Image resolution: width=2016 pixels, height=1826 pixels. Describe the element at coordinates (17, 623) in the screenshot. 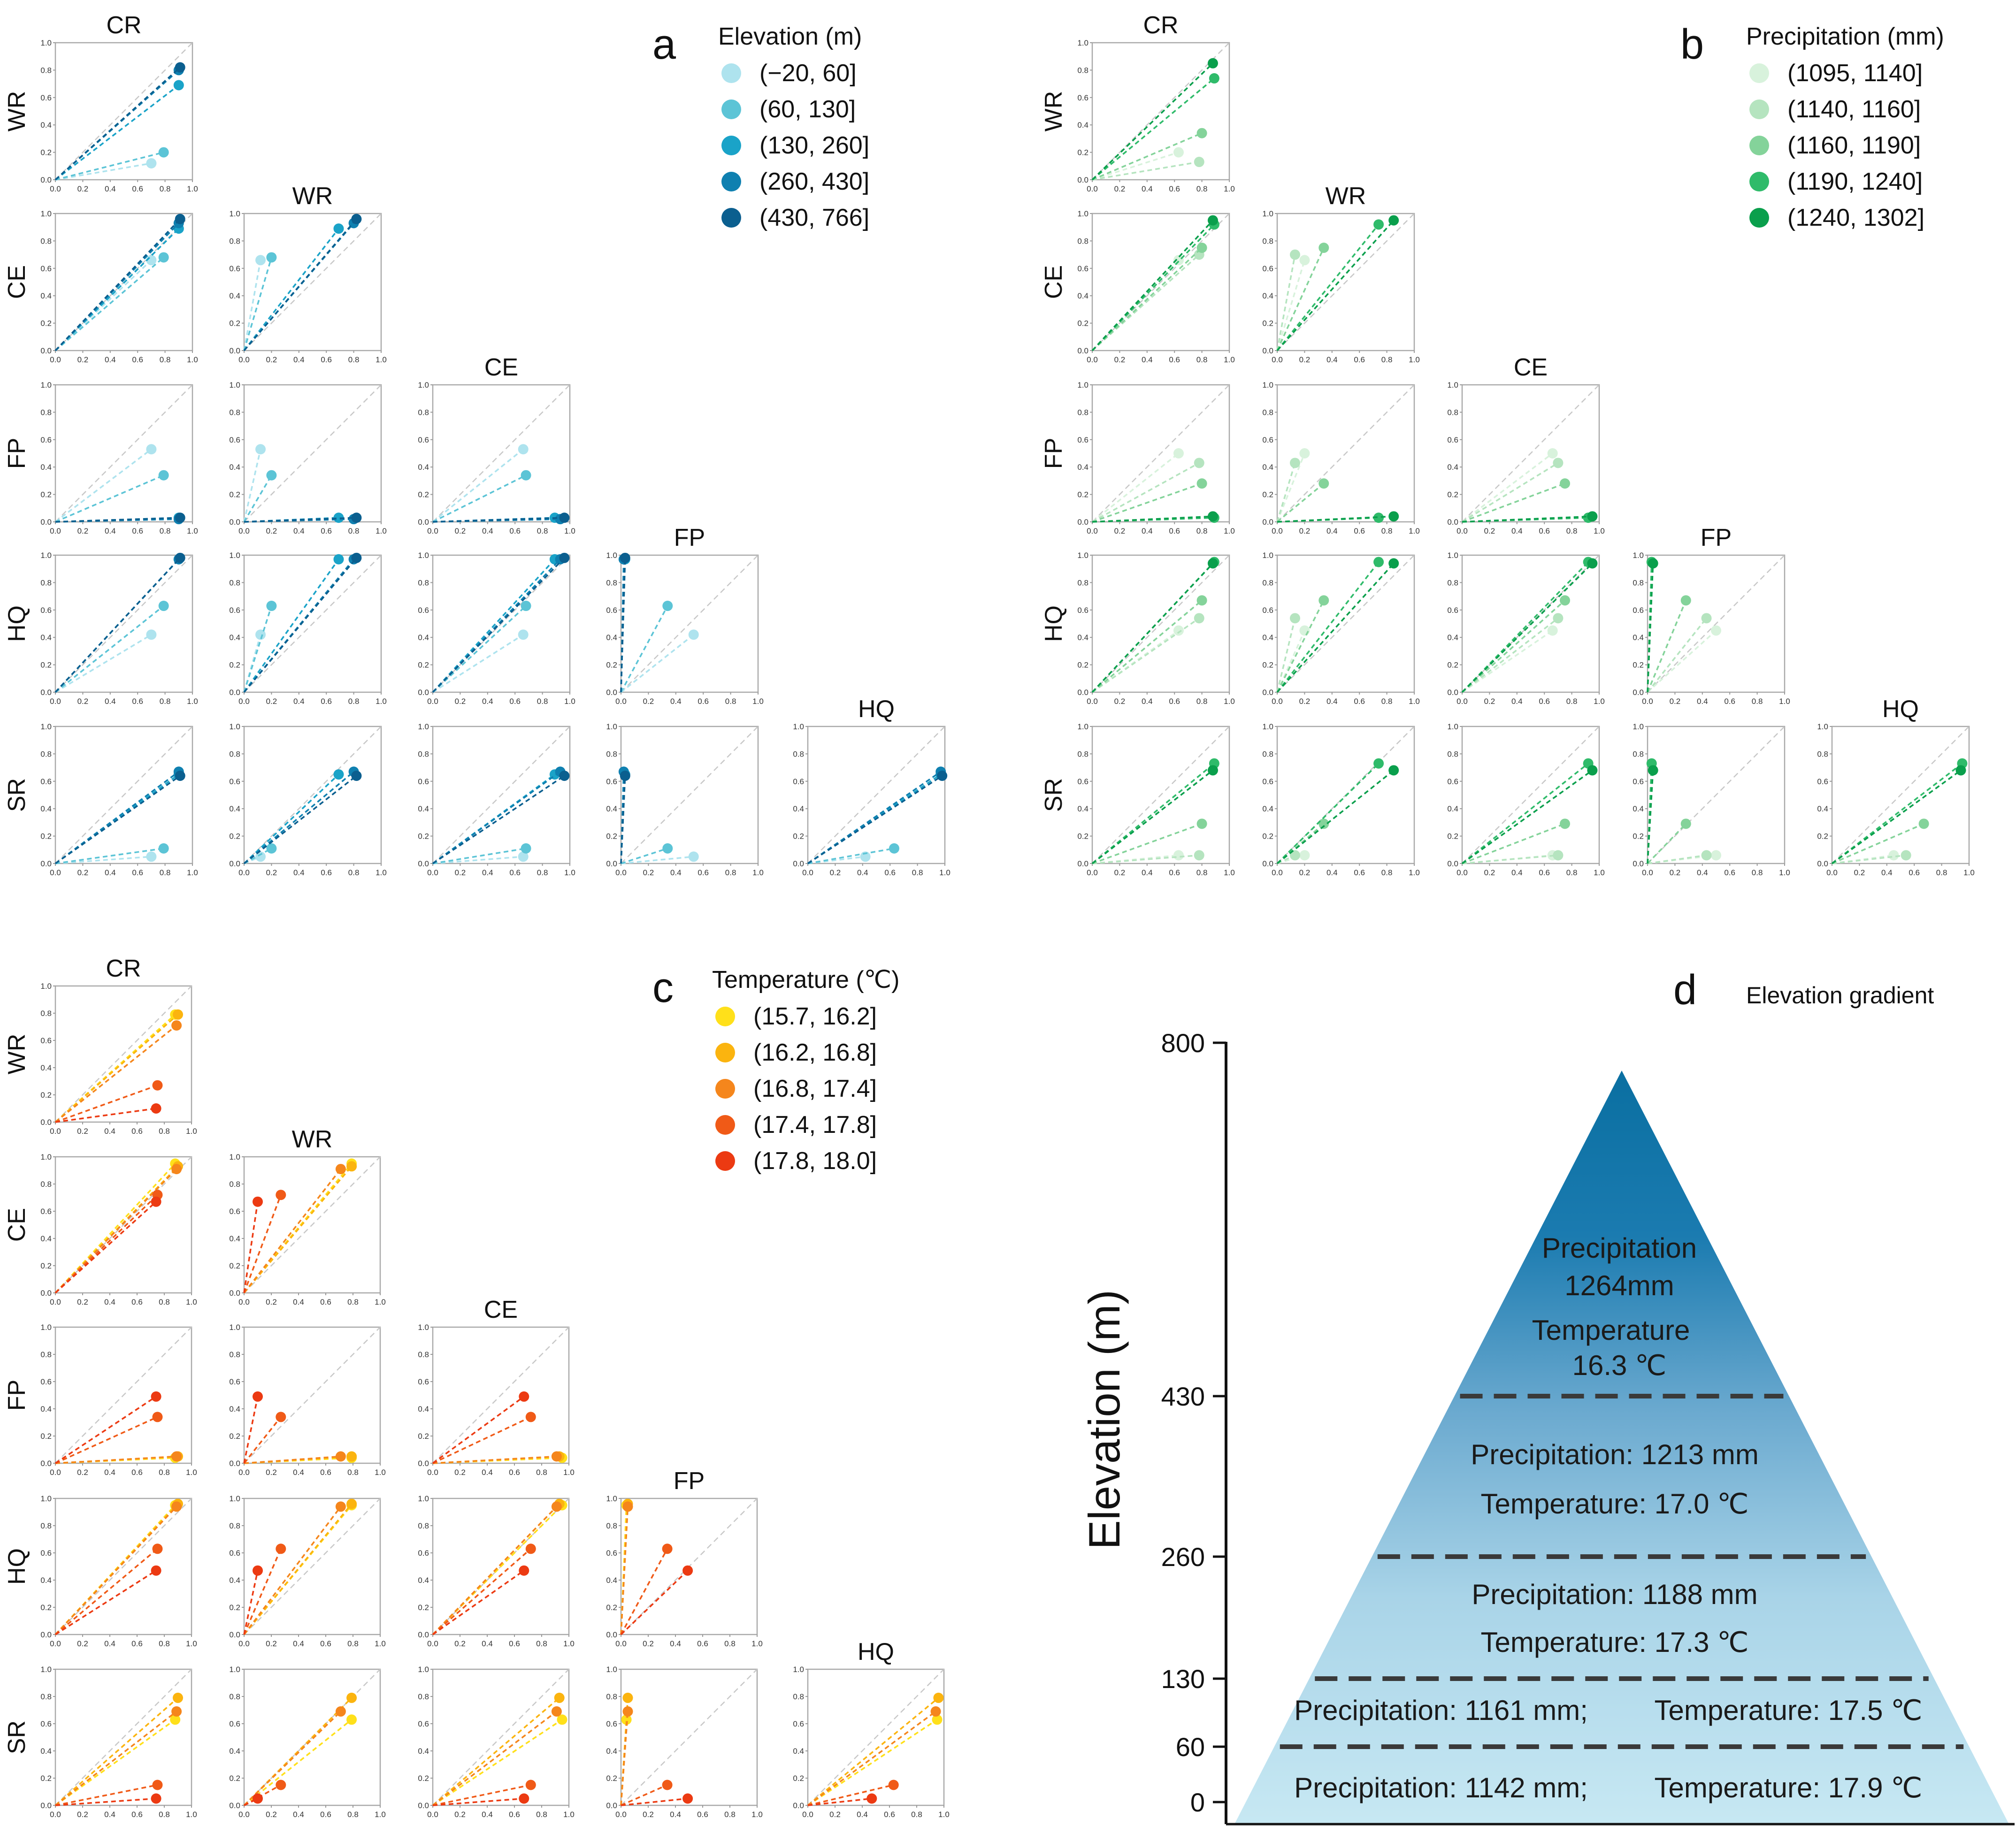

I see `row-label: HQ` at that location.